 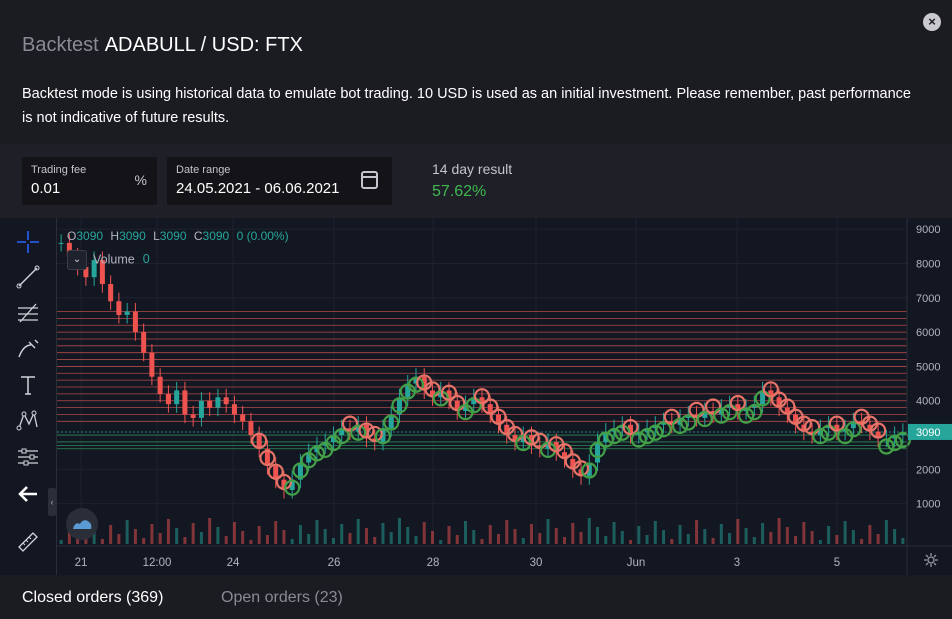 I want to click on date-range-value: 24.05.2021 - 06.06.2021, so click(x=258, y=188).